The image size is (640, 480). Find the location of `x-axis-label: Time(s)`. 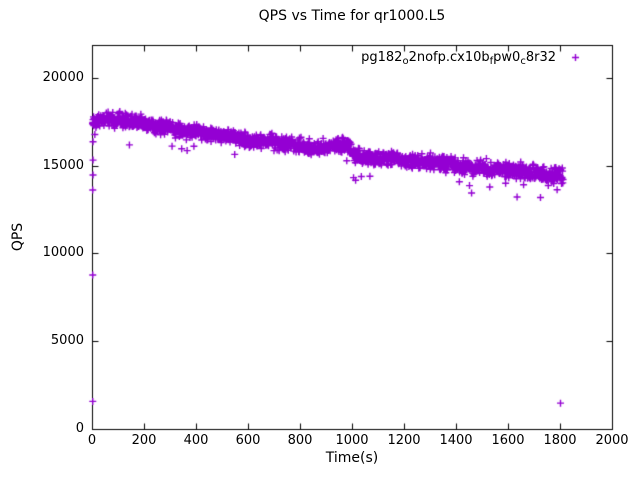

x-axis-label: Time(s) is located at coordinates (352, 458).